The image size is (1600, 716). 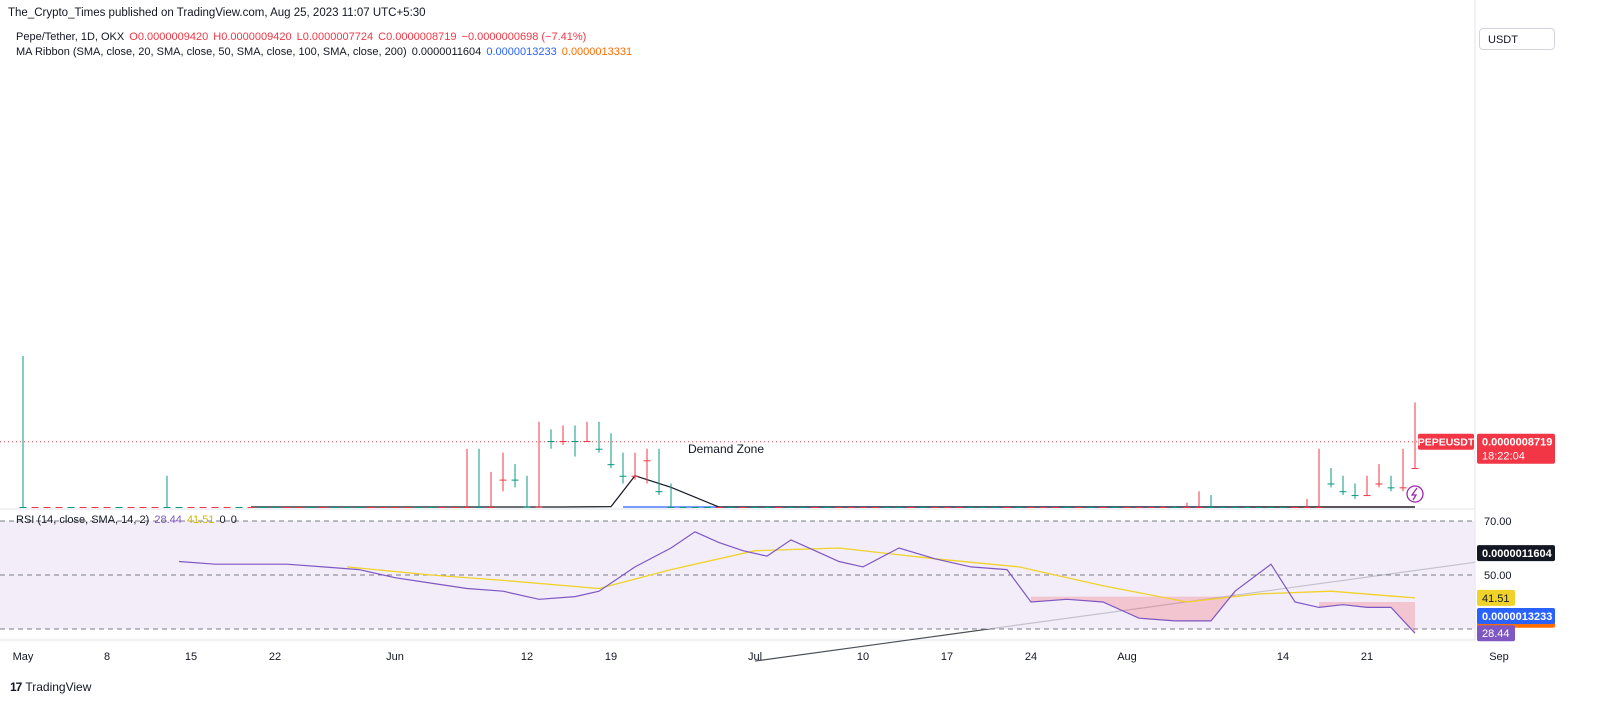 I want to click on x-tick-label: 12, so click(x=527, y=657).